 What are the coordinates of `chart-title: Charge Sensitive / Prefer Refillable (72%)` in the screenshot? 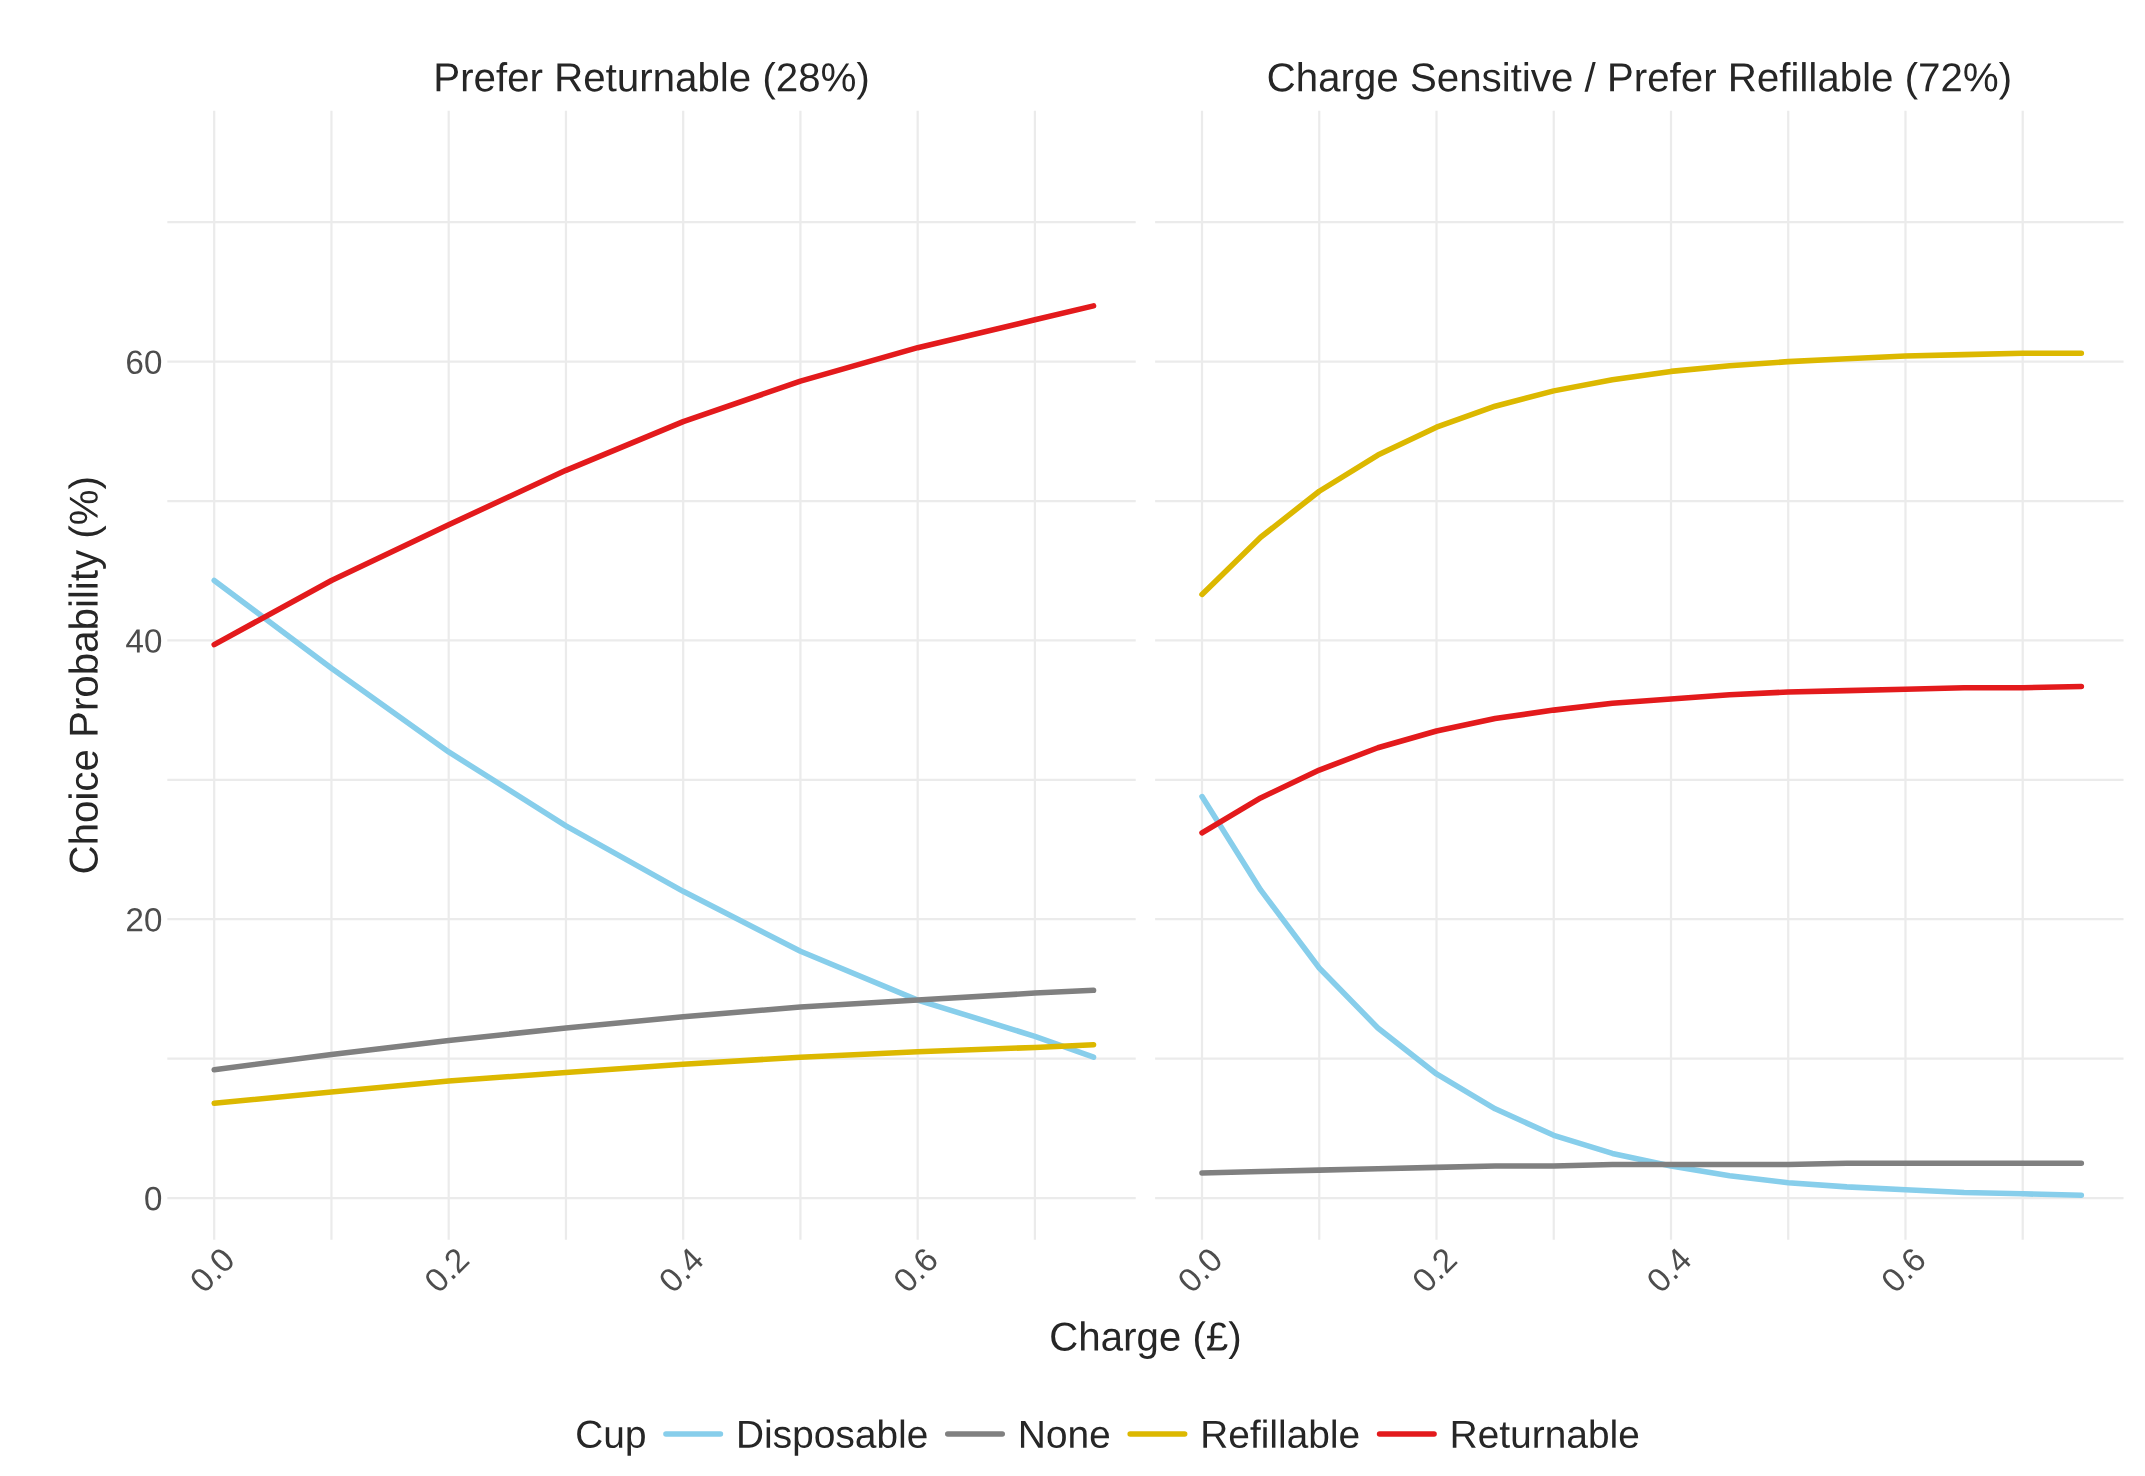 It's located at (1639, 81).